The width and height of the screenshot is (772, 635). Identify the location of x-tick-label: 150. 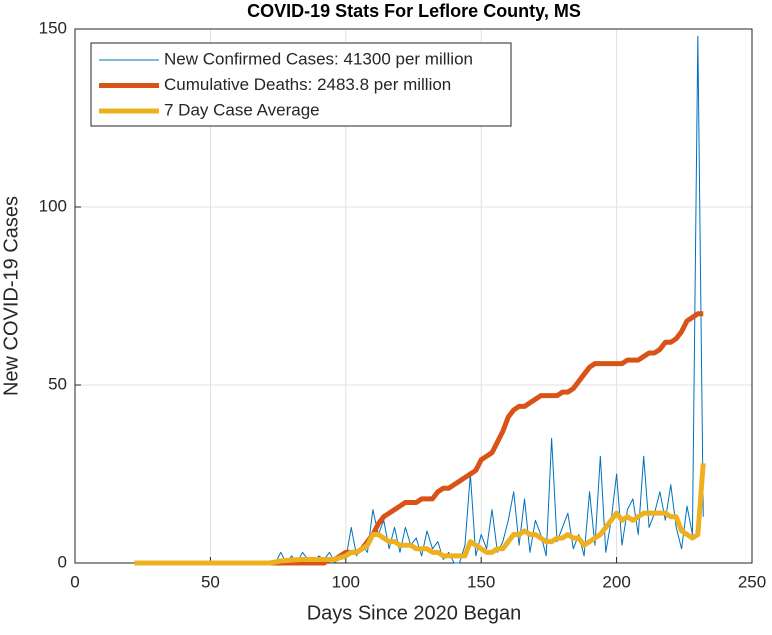
(481, 581).